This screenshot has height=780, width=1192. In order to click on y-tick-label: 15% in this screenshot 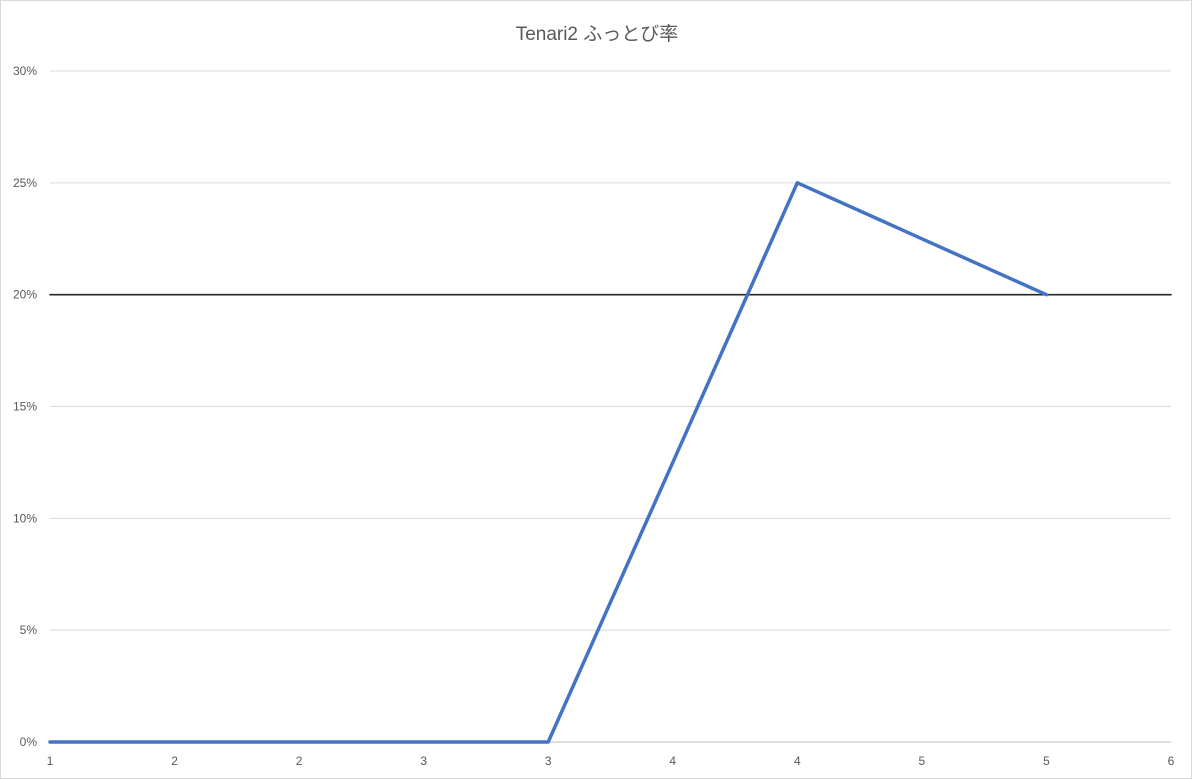, I will do `click(25, 407)`.